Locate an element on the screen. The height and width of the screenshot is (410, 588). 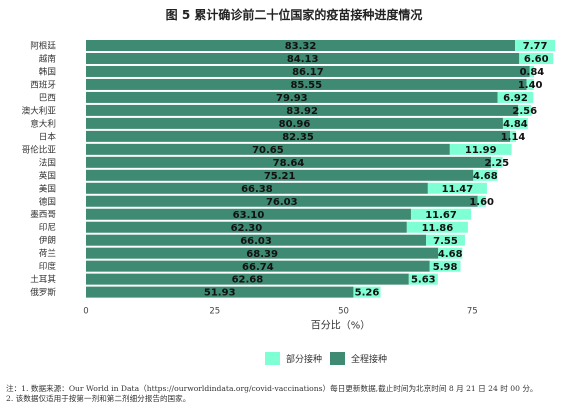
category-label-15: 伊朗 is located at coordinates (47, 240).